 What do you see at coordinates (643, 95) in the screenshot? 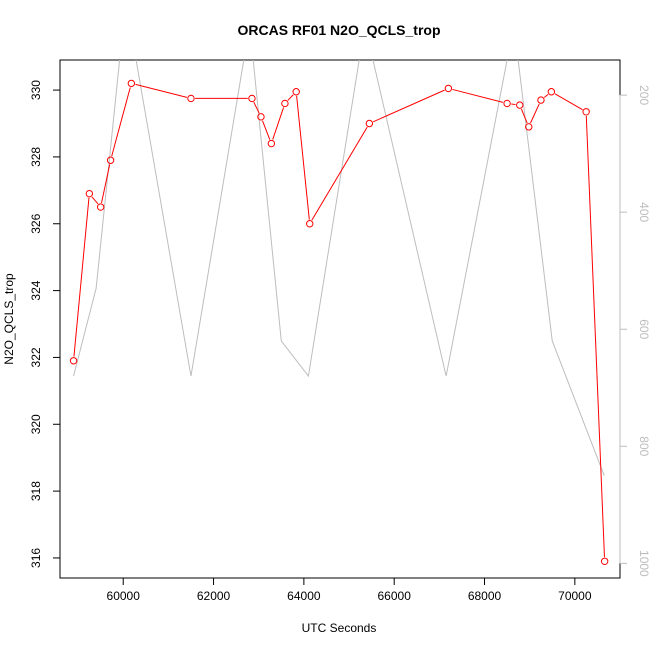
I see `right-tick-label: 200` at bounding box center [643, 95].